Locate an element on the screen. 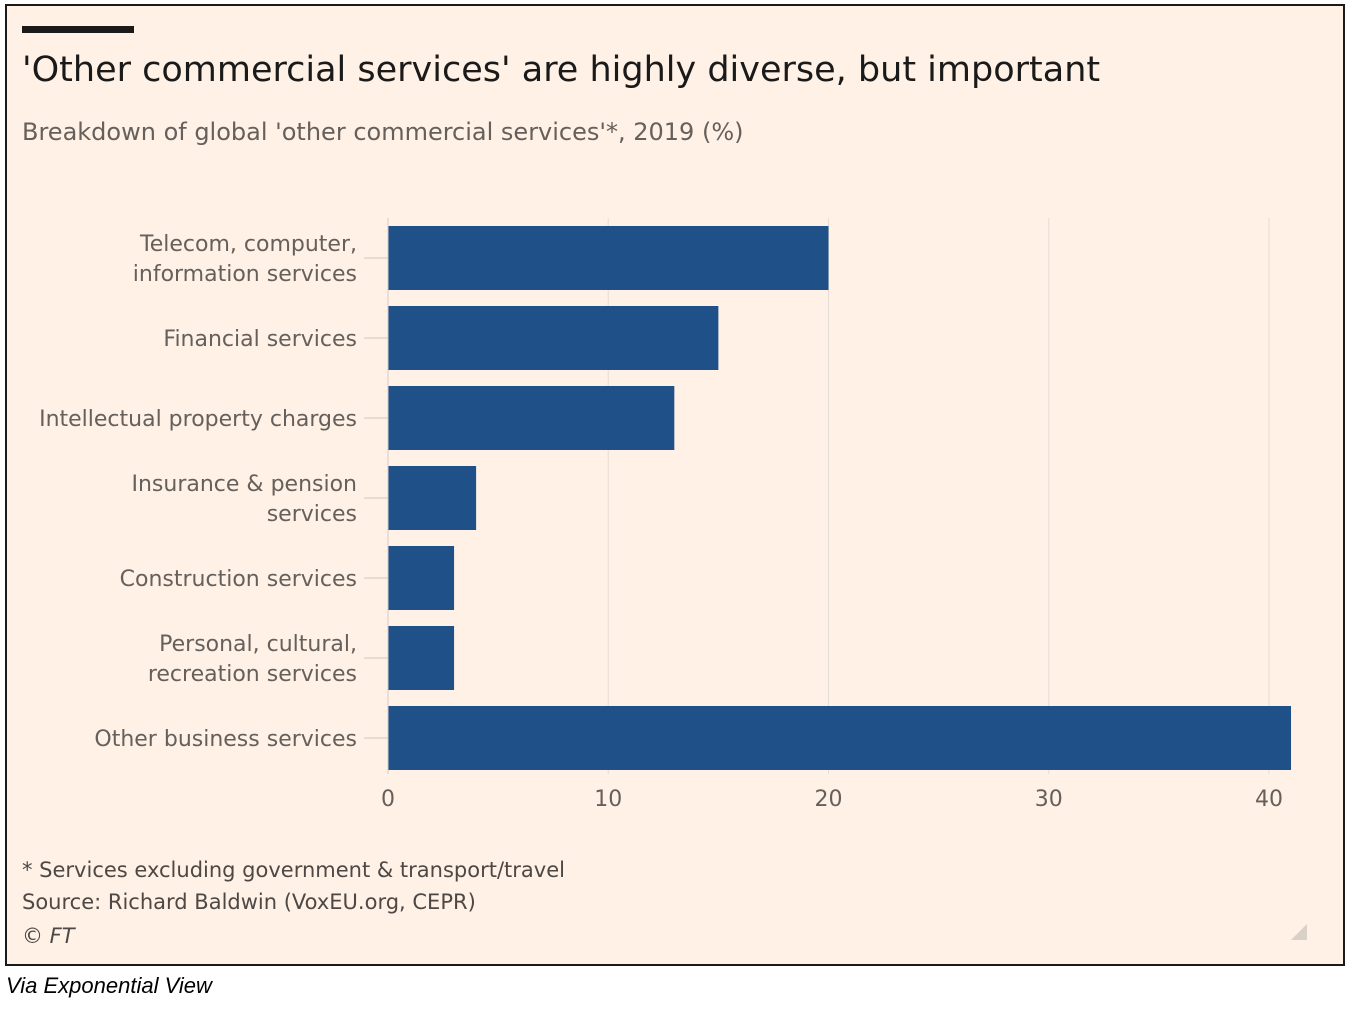 The image size is (1354, 1010). x-tick-label: 20 is located at coordinates (829, 799).